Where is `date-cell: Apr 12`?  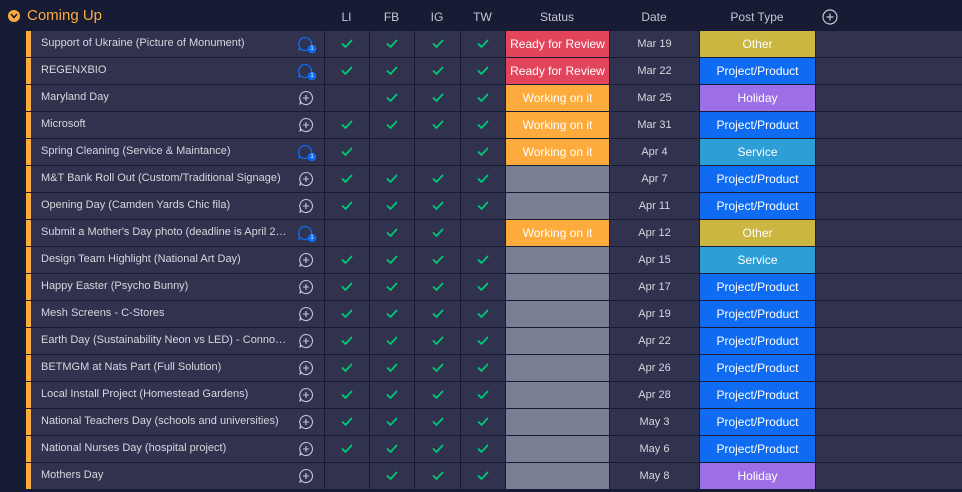
date-cell: Apr 12 is located at coordinates (654, 233).